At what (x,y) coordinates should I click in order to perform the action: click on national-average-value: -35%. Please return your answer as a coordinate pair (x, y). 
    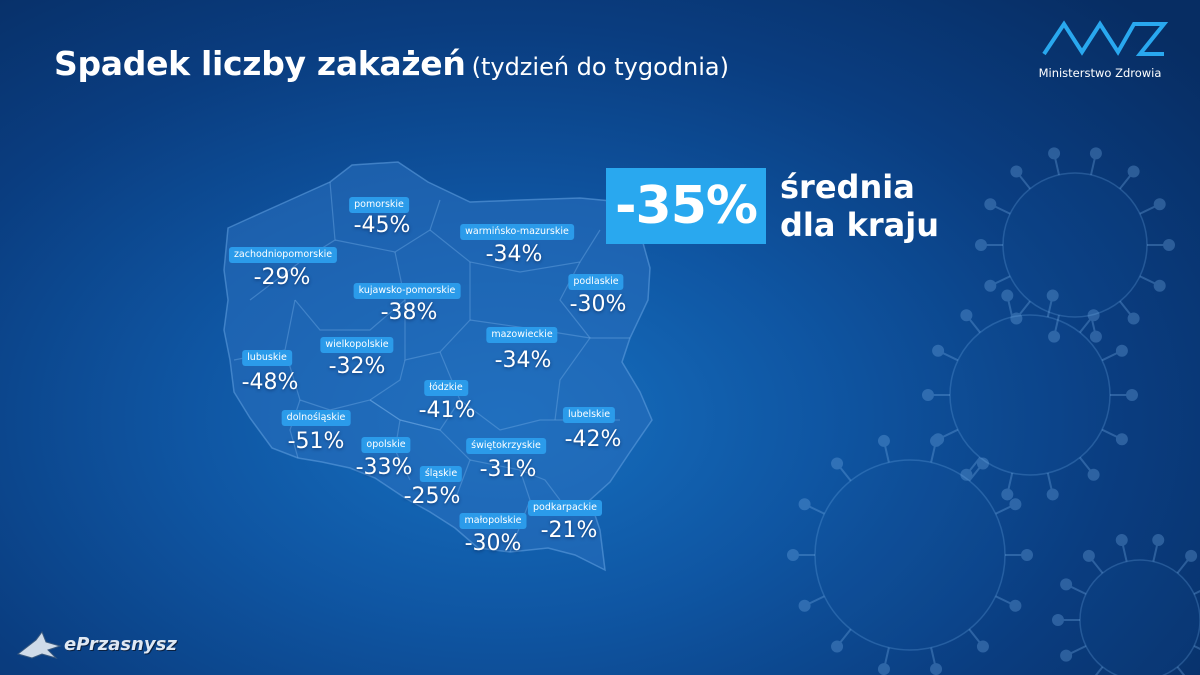
    Looking at the image, I should click on (686, 206).